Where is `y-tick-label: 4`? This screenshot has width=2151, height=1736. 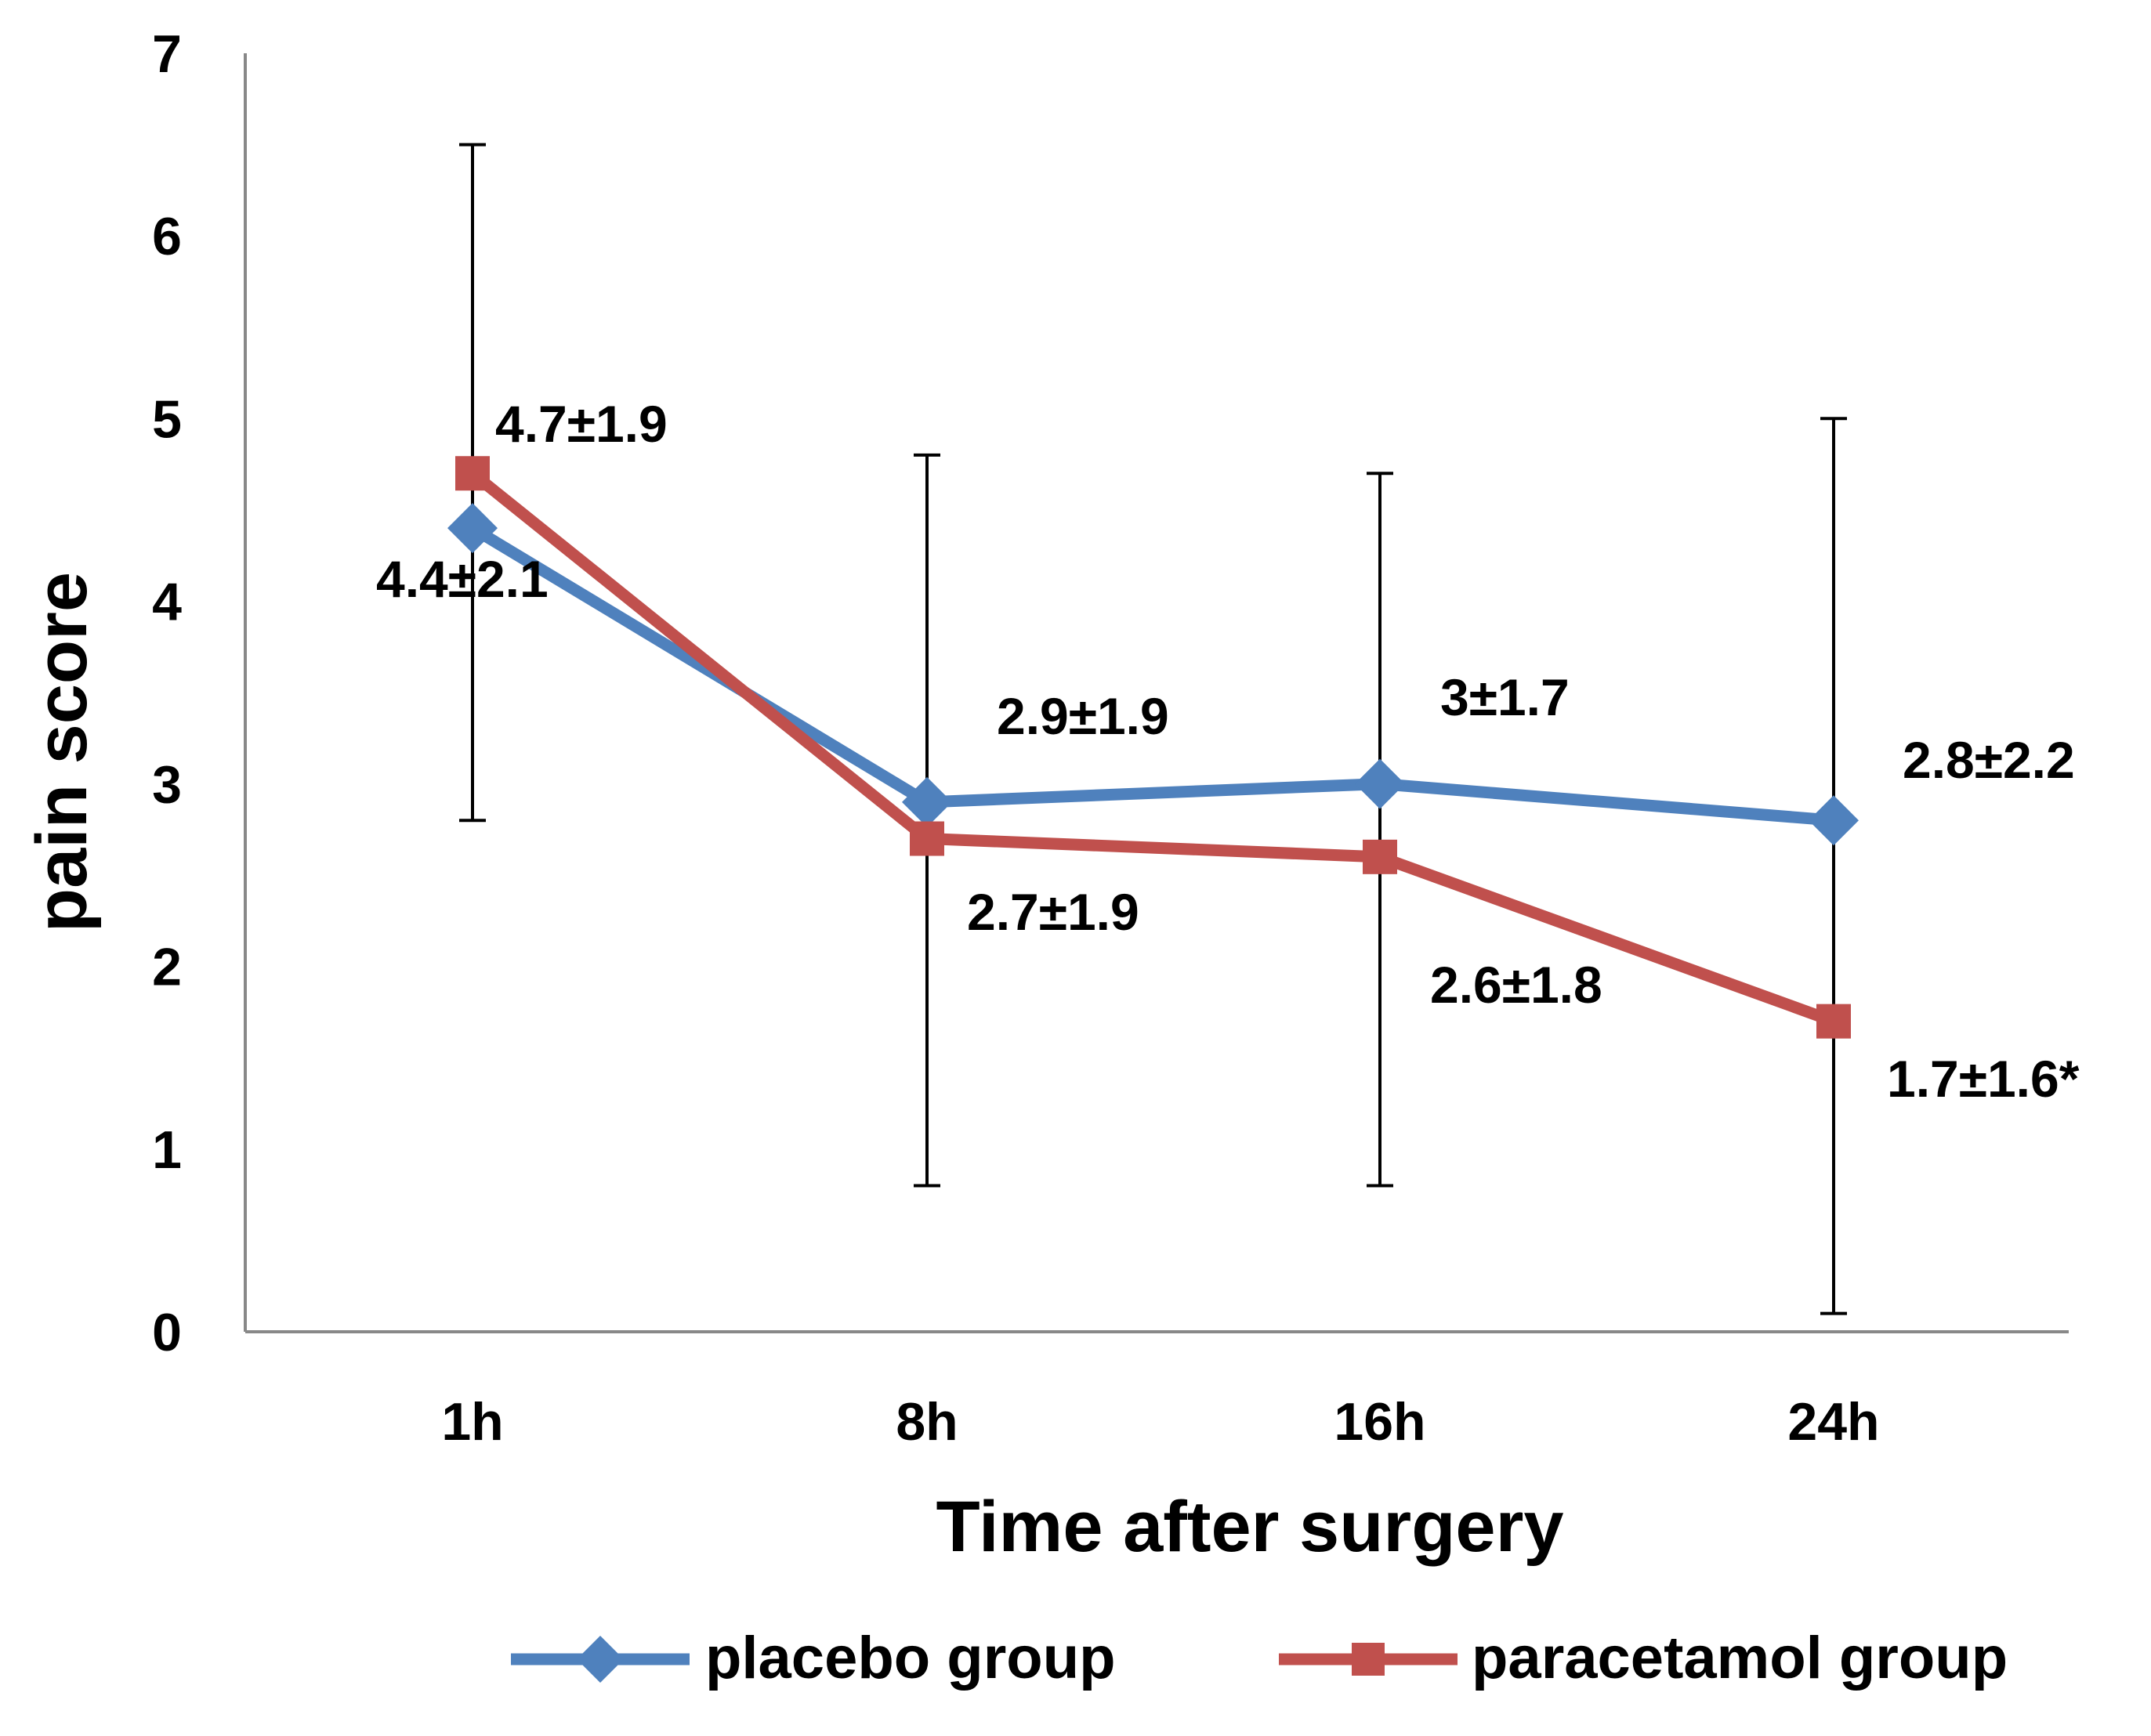
y-tick-label: 4 is located at coordinates (167, 601).